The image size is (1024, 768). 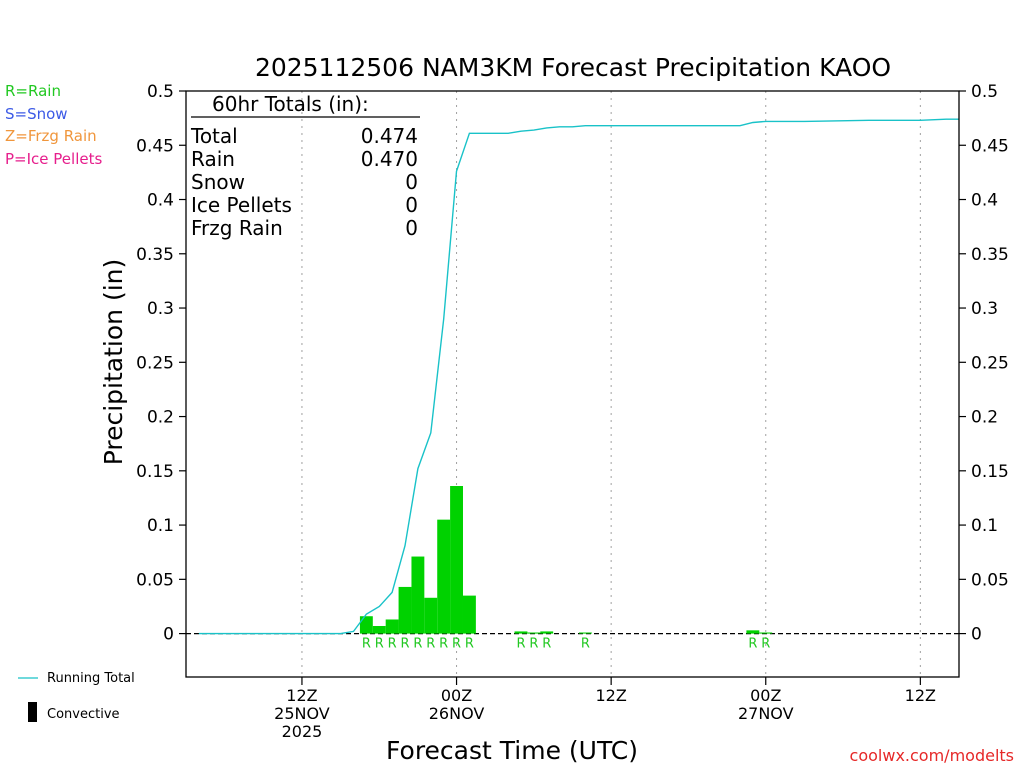 I want to click on running-total-legend-label: Running Total, so click(x=91, y=678).